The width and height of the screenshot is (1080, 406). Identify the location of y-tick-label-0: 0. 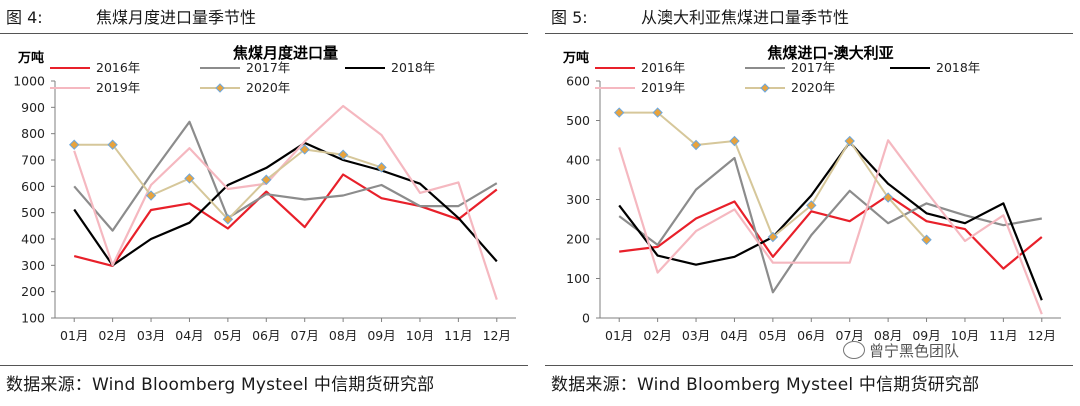
(586, 318).